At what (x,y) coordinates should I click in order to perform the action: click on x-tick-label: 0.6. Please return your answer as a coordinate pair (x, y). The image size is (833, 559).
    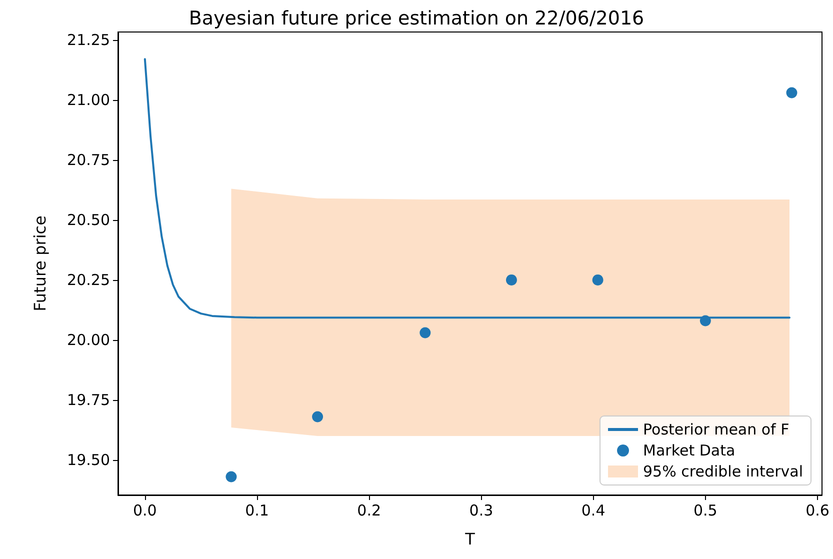
    Looking at the image, I should click on (818, 511).